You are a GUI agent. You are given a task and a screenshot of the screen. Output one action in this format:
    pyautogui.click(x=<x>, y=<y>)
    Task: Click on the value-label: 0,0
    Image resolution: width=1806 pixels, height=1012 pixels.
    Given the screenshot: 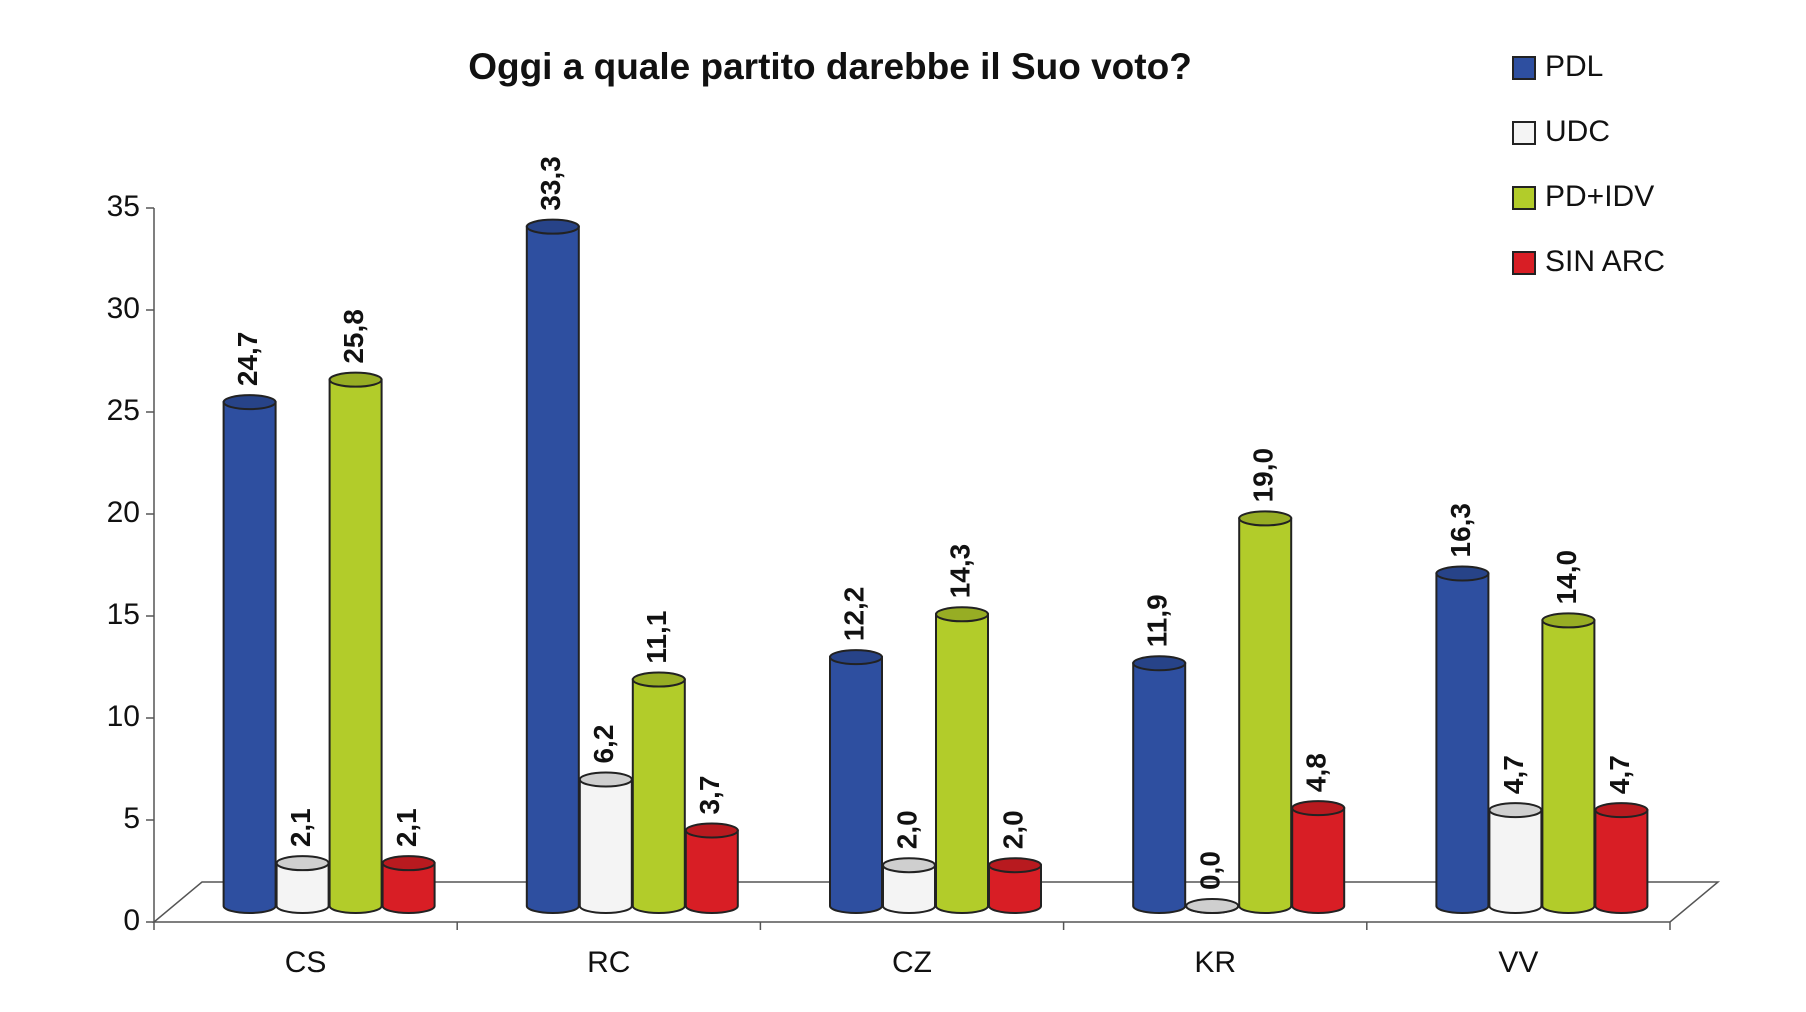 What is the action you would take?
    pyautogui.click(x=1210, y=870)
    